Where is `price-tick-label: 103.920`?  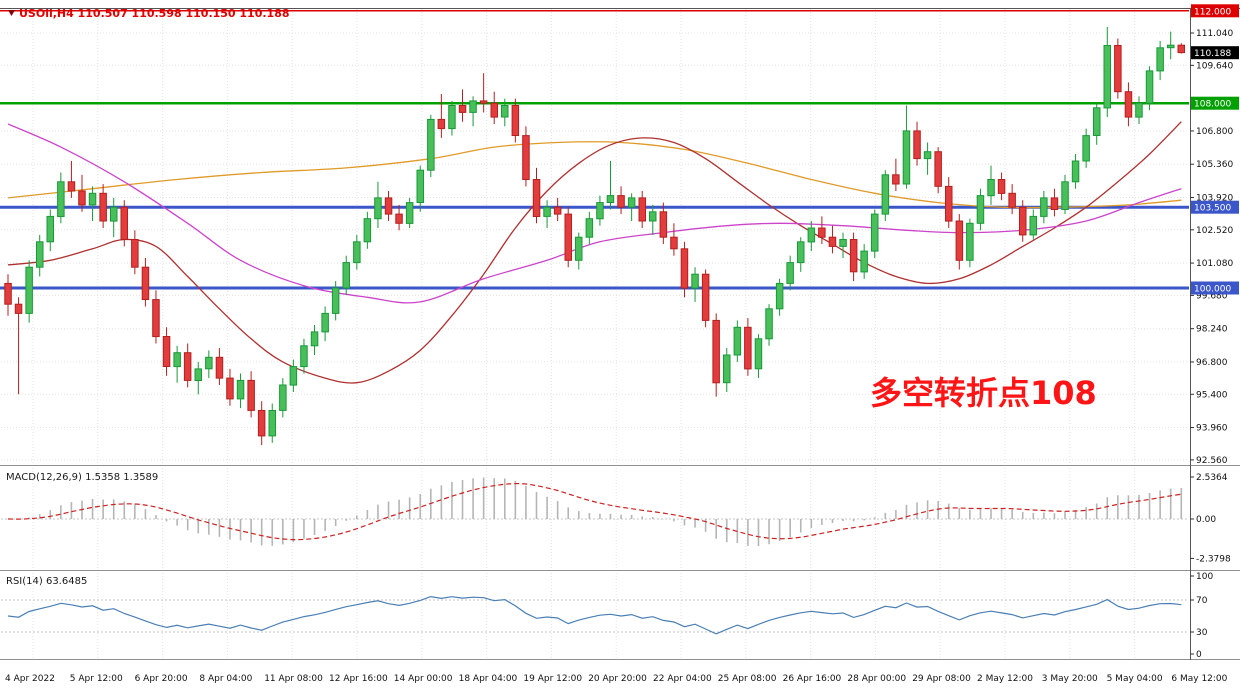
price-tick-label: 103.920 is located at coordinates (1214, 199).